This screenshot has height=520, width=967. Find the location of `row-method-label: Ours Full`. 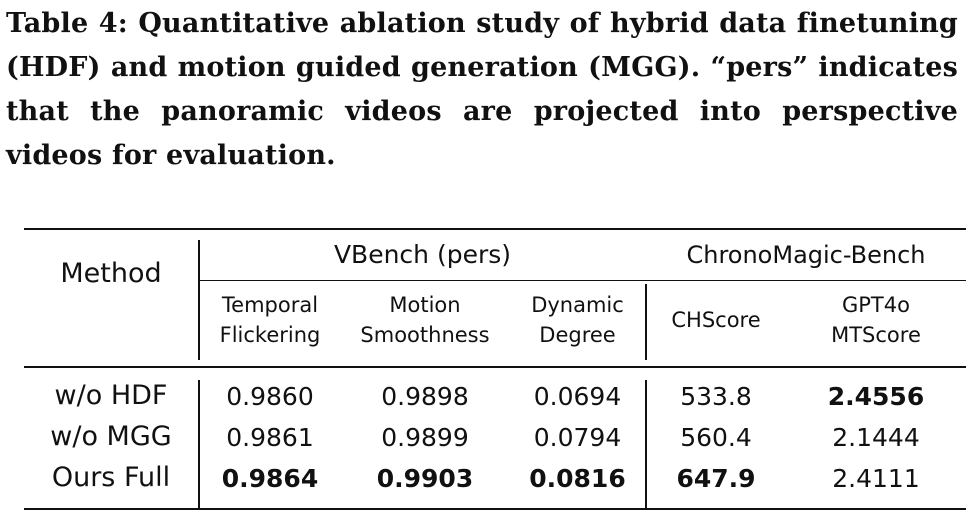

row-method-label: Ours Full is located at coordinates (111, 477).